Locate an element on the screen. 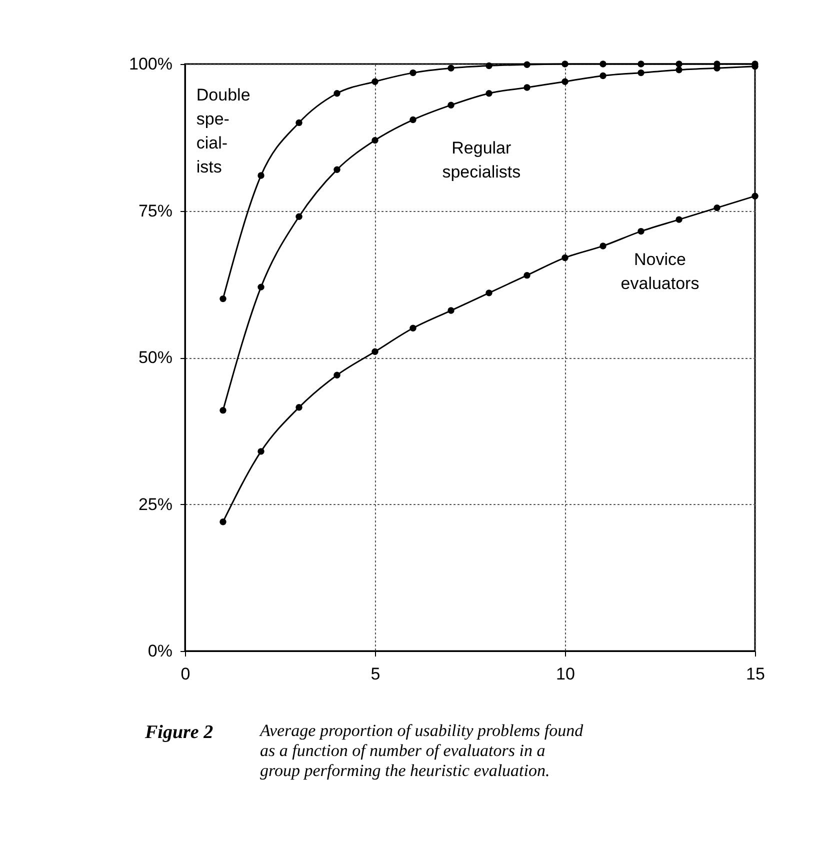 The height and width of the screenshot is (845, 829). y-tick-label: 100% is located at coordinates (150, 64).